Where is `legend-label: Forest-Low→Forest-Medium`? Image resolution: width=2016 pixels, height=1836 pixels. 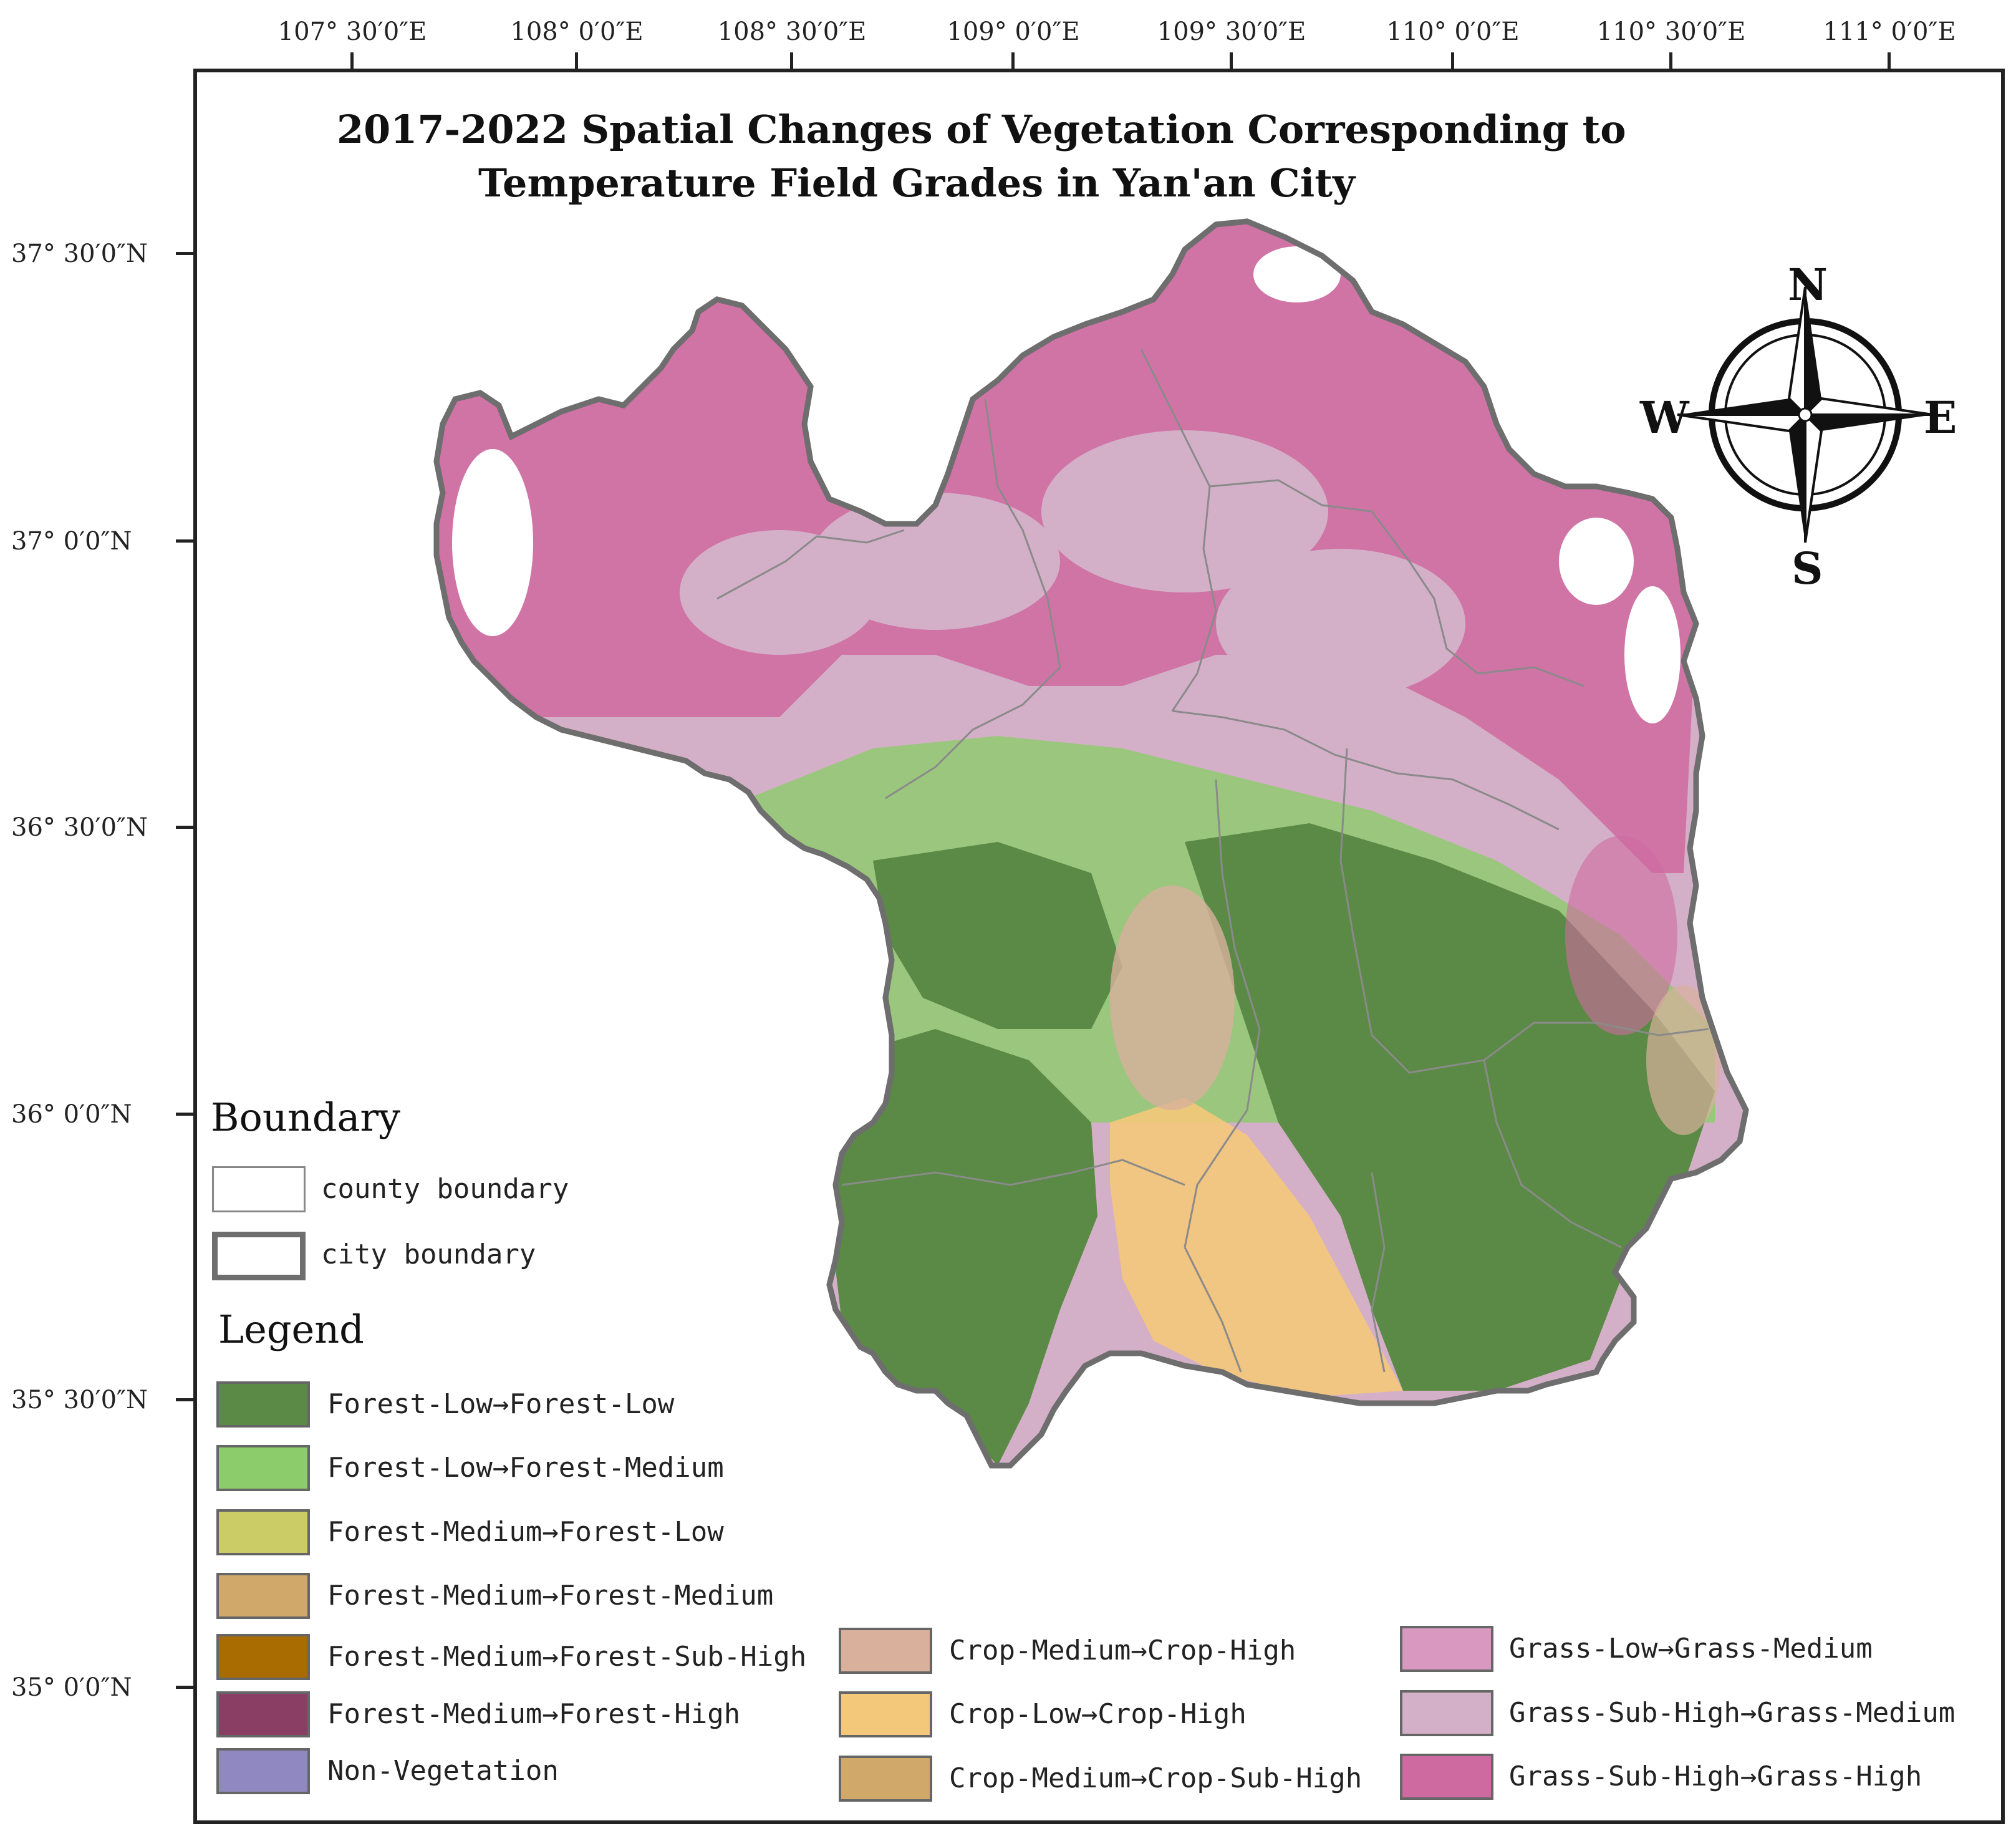 legend-label: Forest-Low→Forest-Medium is located at coordinates (525, 1468).